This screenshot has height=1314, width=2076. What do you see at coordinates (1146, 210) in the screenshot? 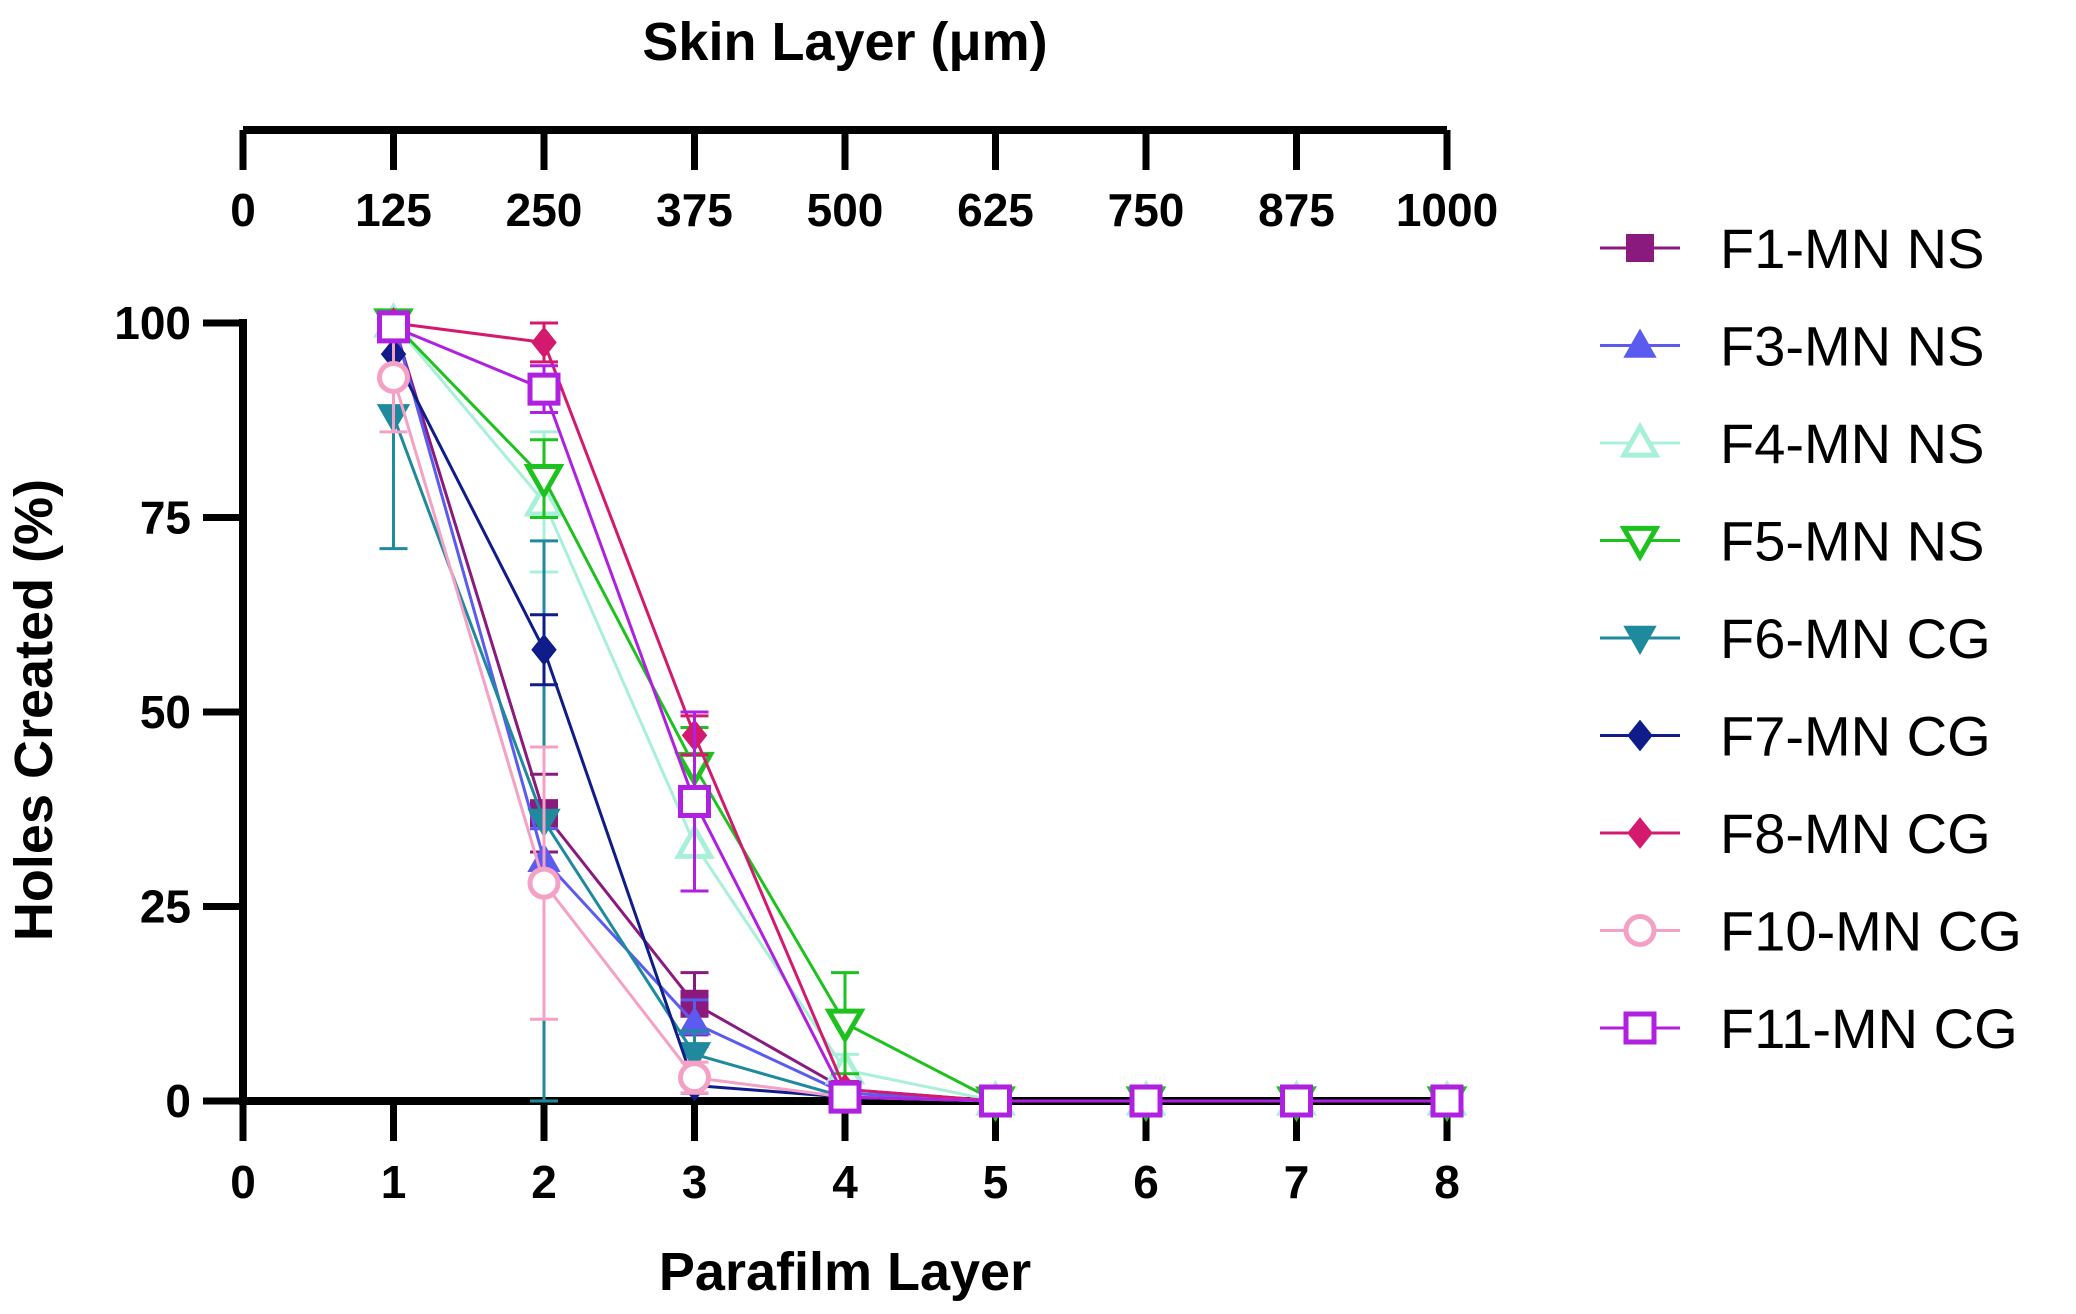
I see `top-tick-label: 750` at bounding box center [1146, 210].